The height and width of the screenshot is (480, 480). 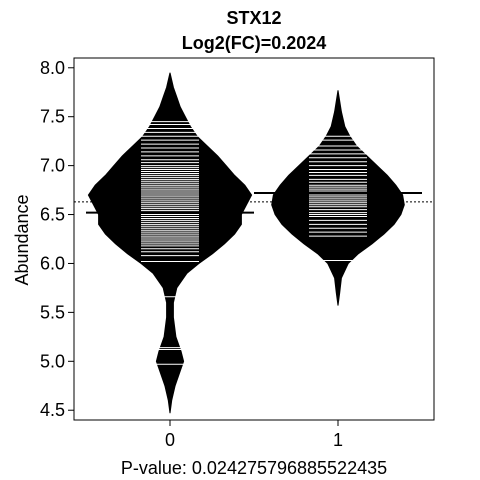 I want to click on y-tick-label-3: 6.0, so click(x=52, y=263).